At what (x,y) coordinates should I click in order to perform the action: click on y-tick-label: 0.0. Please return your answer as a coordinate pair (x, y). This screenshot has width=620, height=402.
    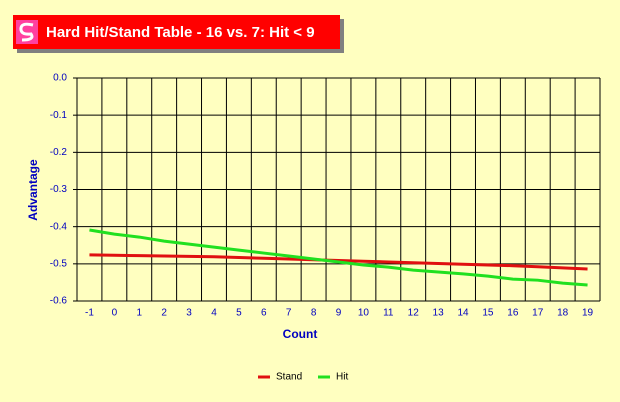
    Looking at the image, I should click on (60, 78).